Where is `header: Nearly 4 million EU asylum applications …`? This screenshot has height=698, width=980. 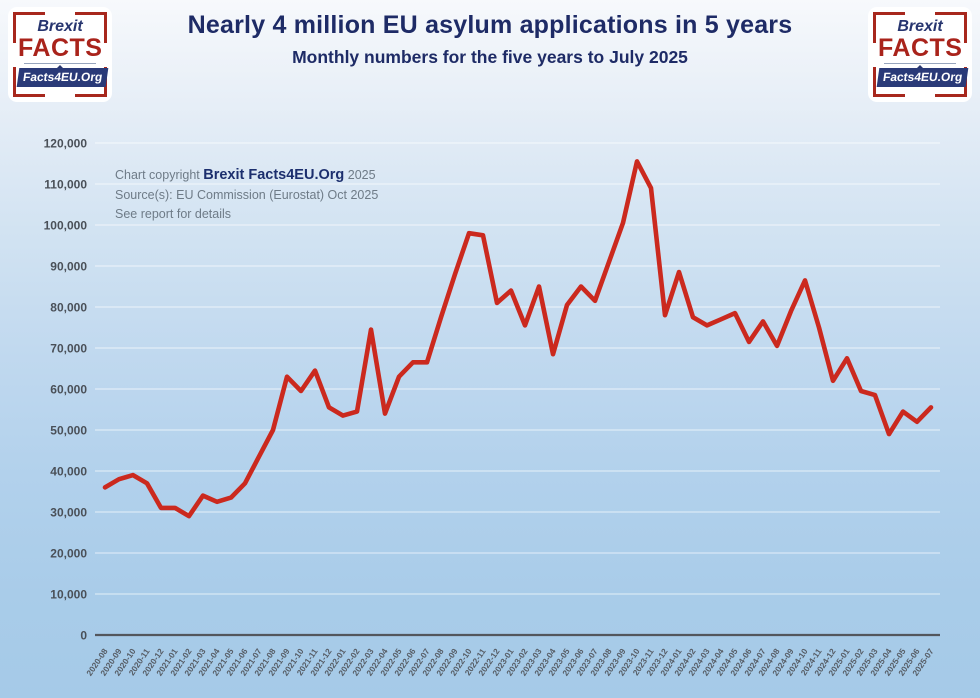
header: Nearly 4 million EU asylum applications … is located at coordinates (490, 39).